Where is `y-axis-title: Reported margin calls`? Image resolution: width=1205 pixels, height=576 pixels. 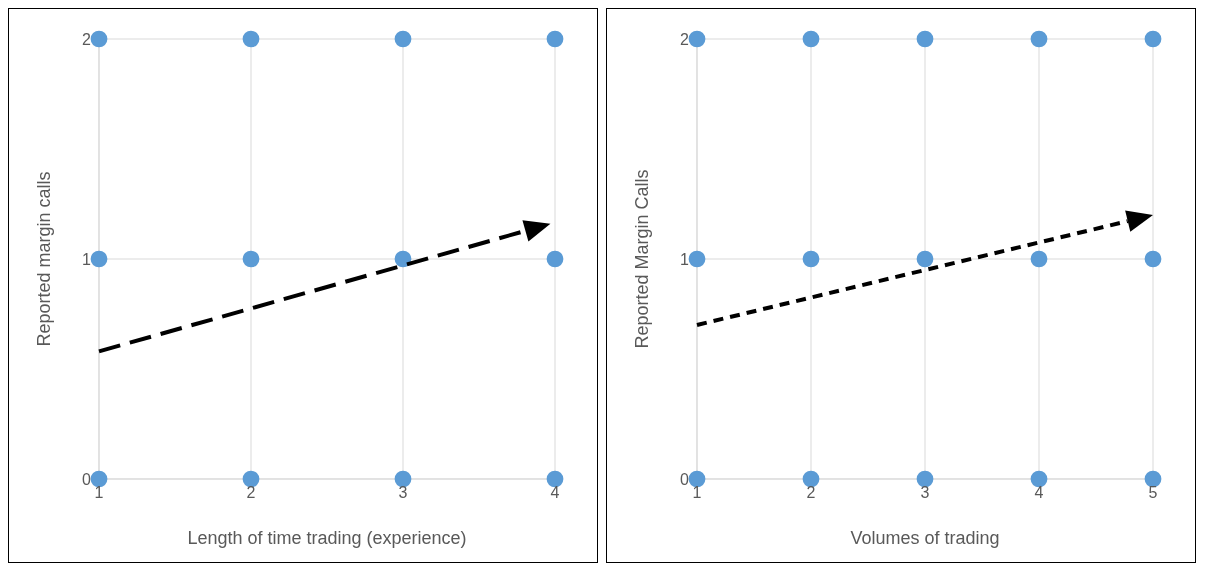
y-axis-title: Reported margin calls is located at coordinates (44, 259).